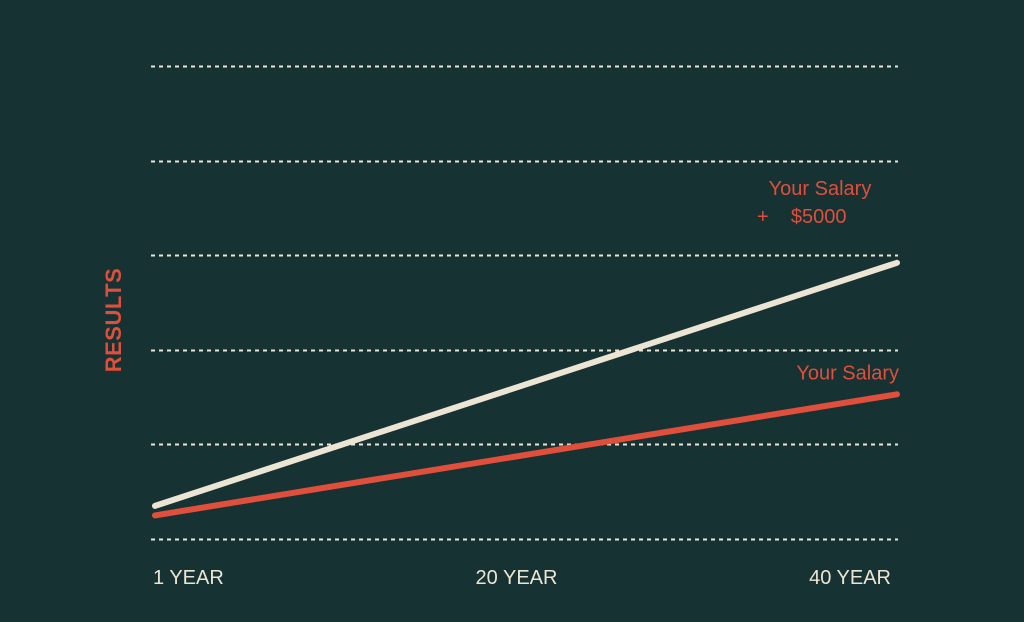  I want to click on series-label-text: + $5000, so click(802, 217).